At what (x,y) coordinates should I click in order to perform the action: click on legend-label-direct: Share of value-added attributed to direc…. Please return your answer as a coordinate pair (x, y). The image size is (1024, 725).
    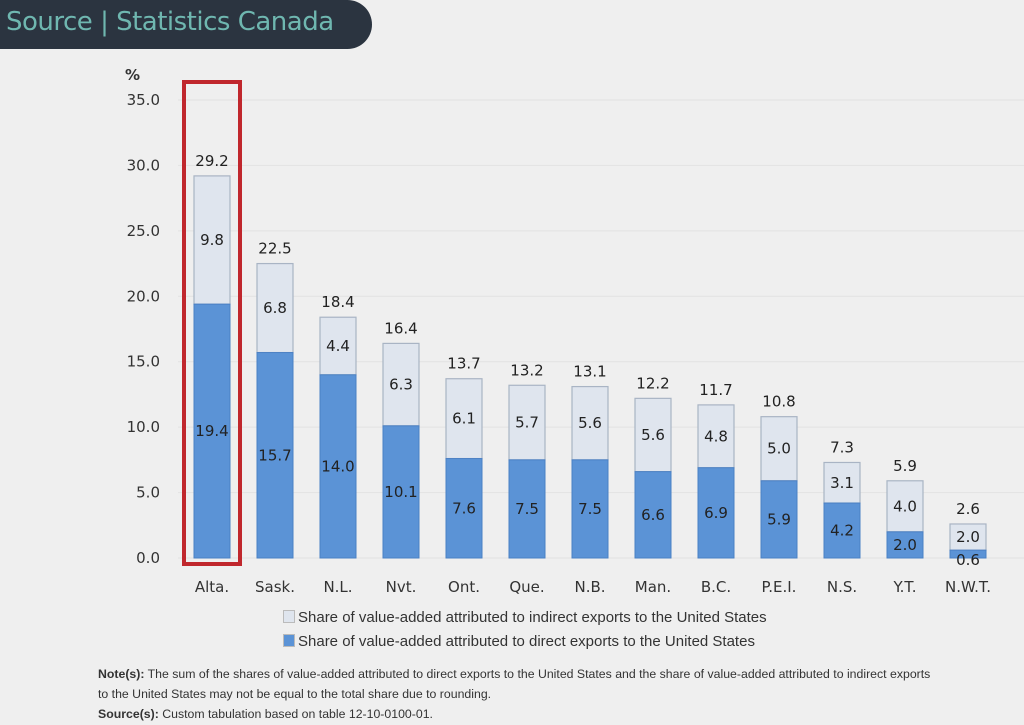
    Looking at the image, I should click on (526, 641).